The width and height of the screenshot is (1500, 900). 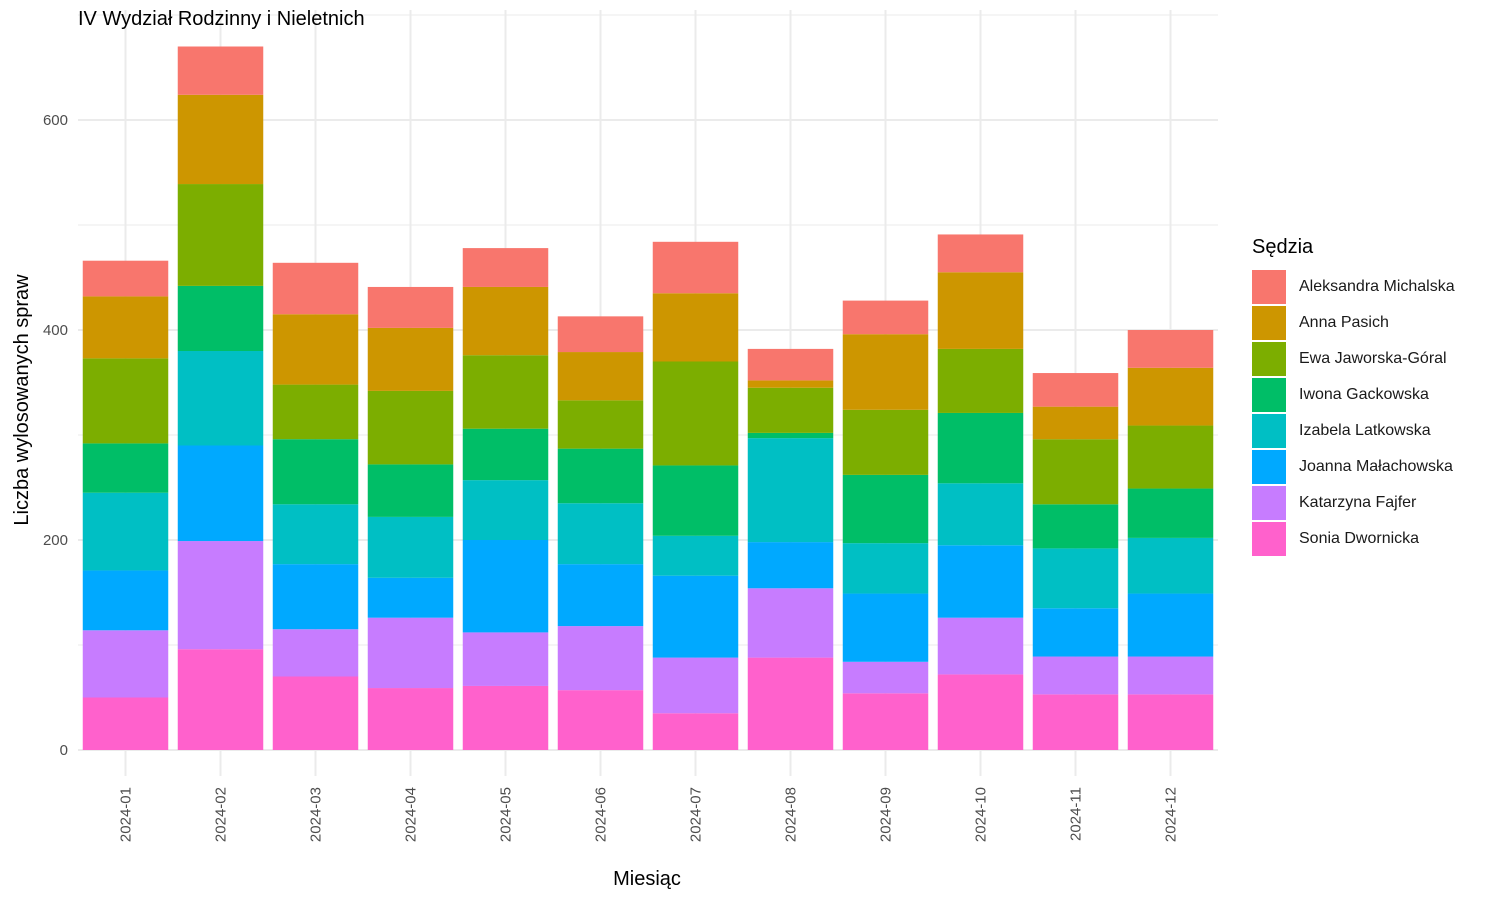 What do you see at coordinates (411, 814) in the screenshot?
I see `x-tick-label: 2024-04` at bounding box center [411, 814].